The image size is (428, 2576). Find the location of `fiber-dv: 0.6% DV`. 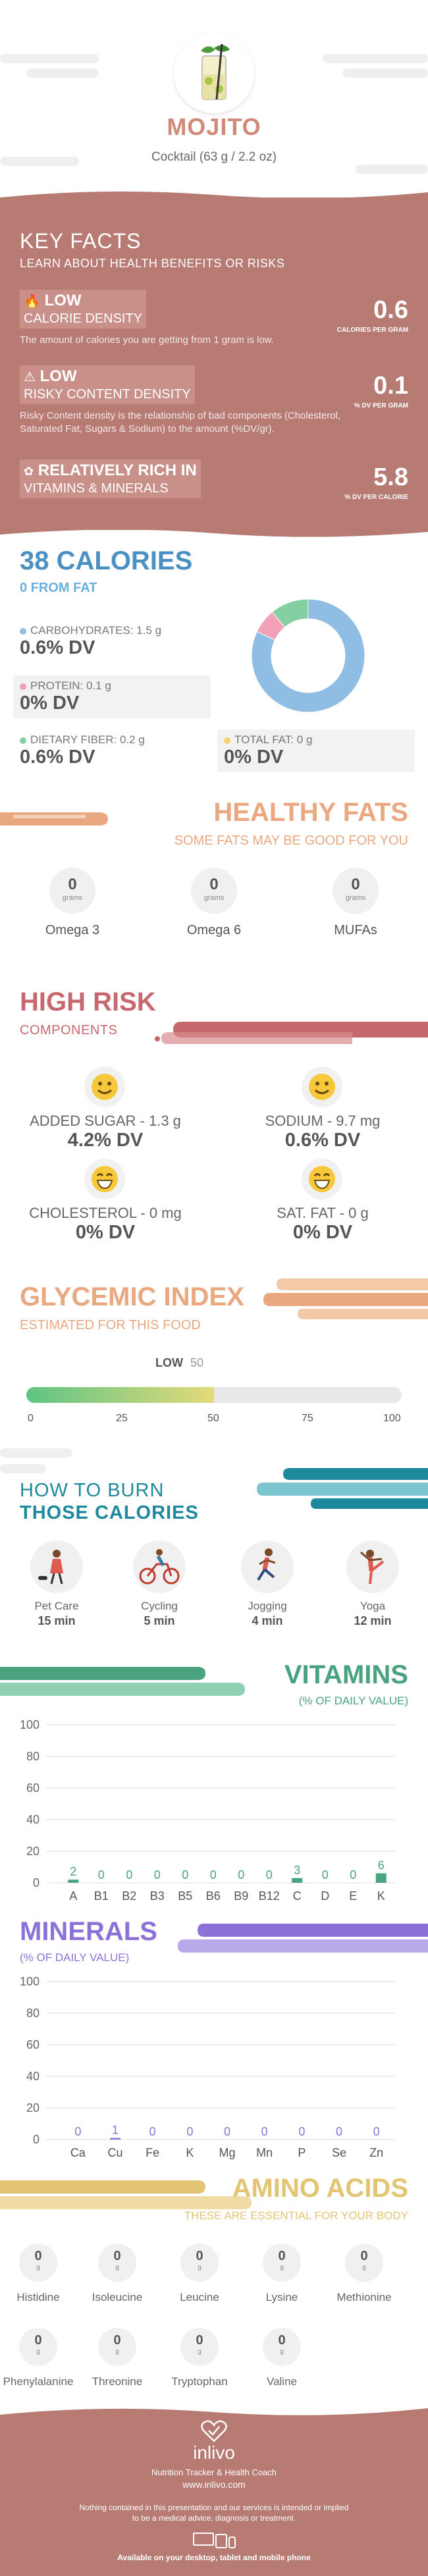

fiber-dv: 0.6% DV is located at coordinates (57, 757).